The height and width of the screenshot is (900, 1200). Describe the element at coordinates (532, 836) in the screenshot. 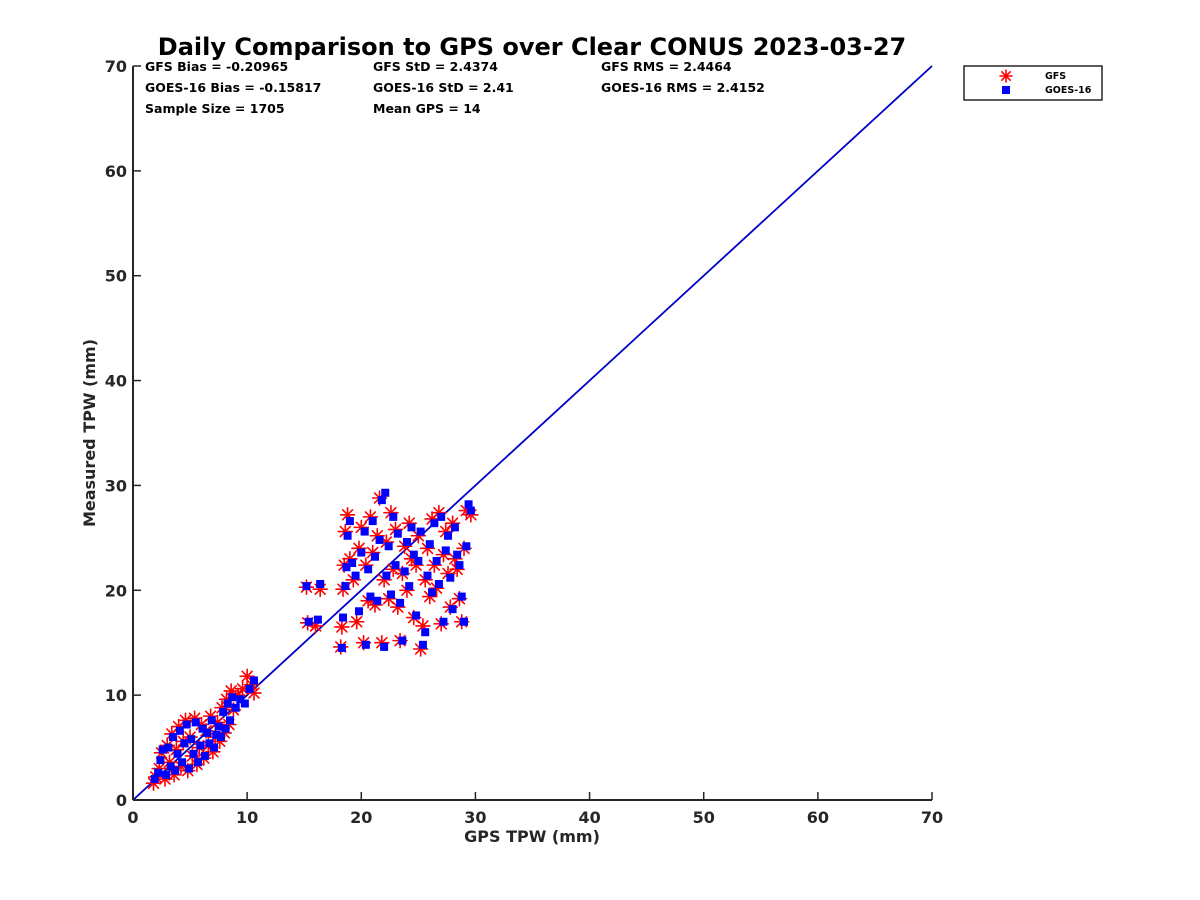

I see `x-axis-label: GPS TPW (mm)` at that location.